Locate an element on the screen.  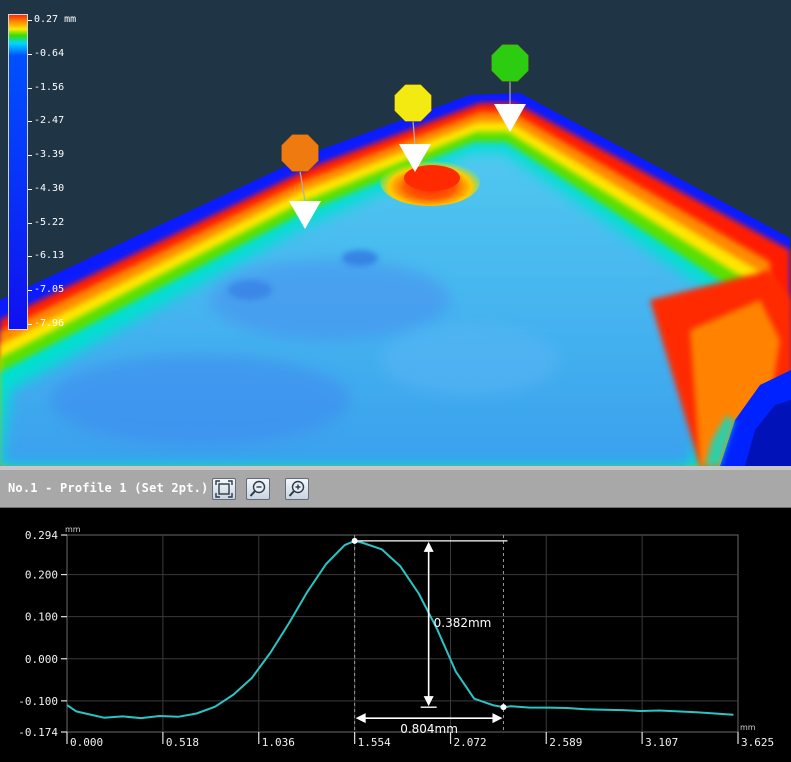
y-tick-label: -0.100 is located at coordinates (38, 701).